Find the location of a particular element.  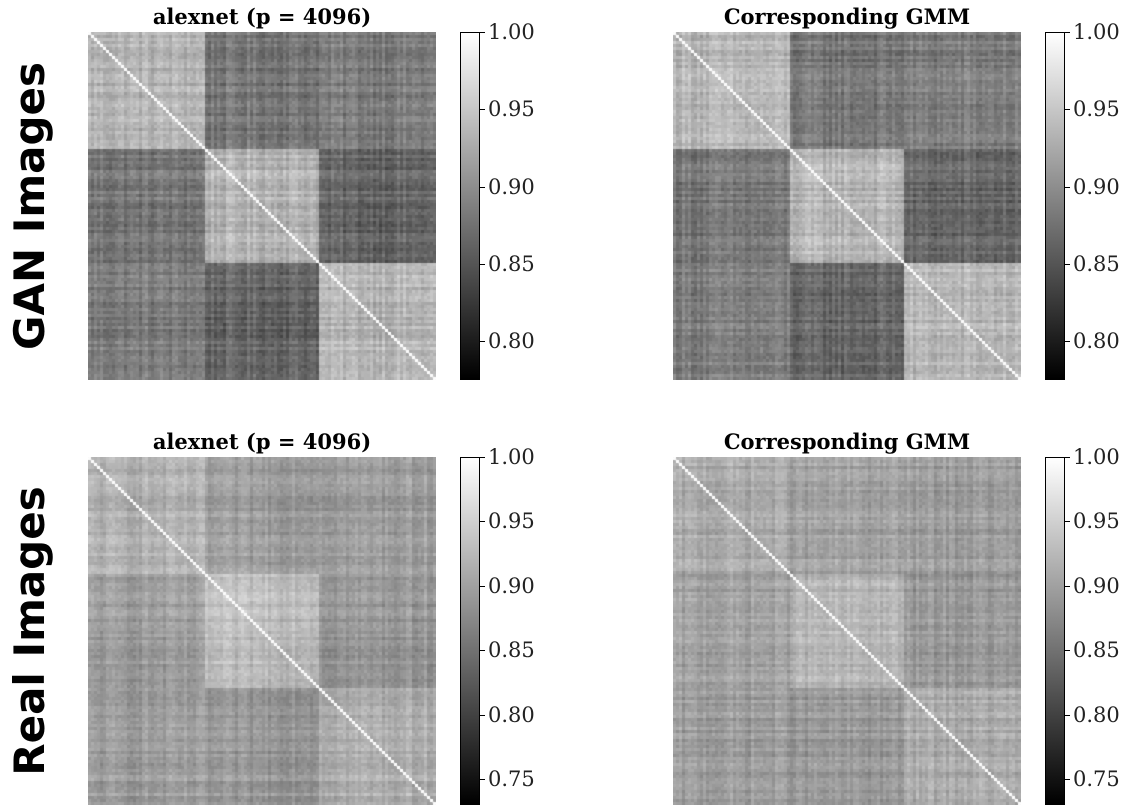

heatmap-gan-gmm is located at coordinates (847, 206).